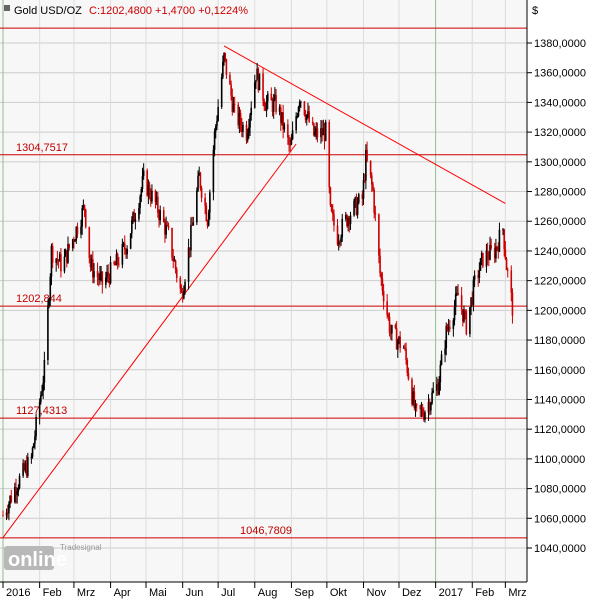 The width and height of the screenshot is (600, 600). What do you see at coordinates (81, 547) in the screenshot?
I see `watermark-brand-top: Tradesignal` at bounding box center [81, 547].